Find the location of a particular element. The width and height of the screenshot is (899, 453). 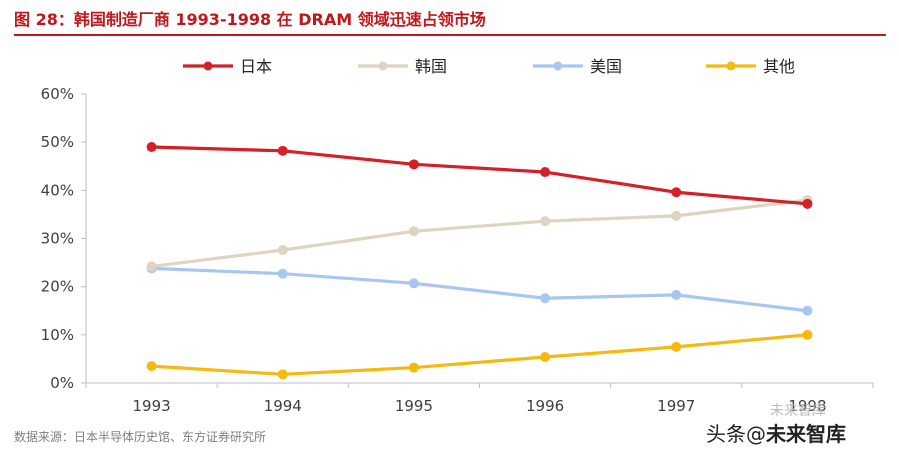

x-tick-label: 1998 is located at coordinates (807, 406).